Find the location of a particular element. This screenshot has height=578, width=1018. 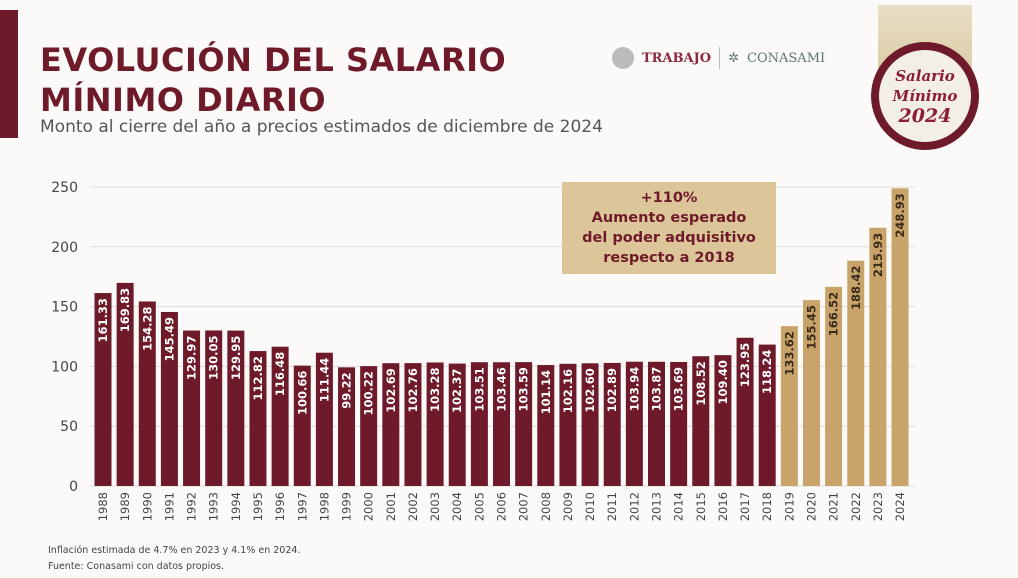

x-tick-label: 2001 is located at coordinates (391, 506).